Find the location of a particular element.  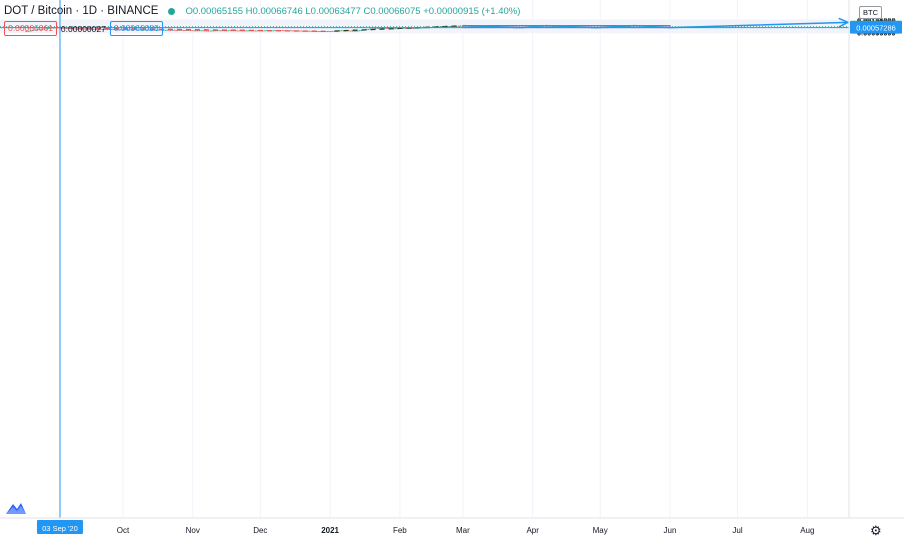

x-tick-label: Jul is located at coordinates (737, 530).